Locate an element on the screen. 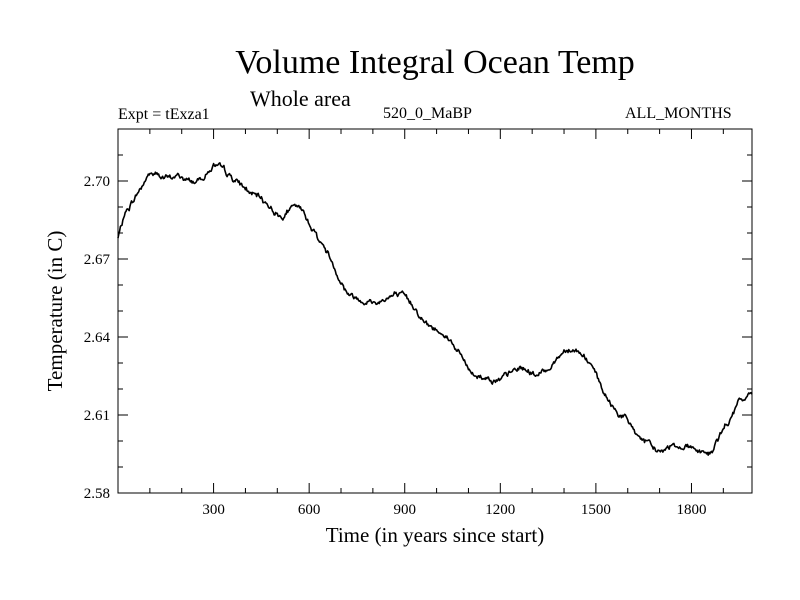 This screenshot has height=600, width=800. x-tick-label: 600 is located at coordinates (309, 510).